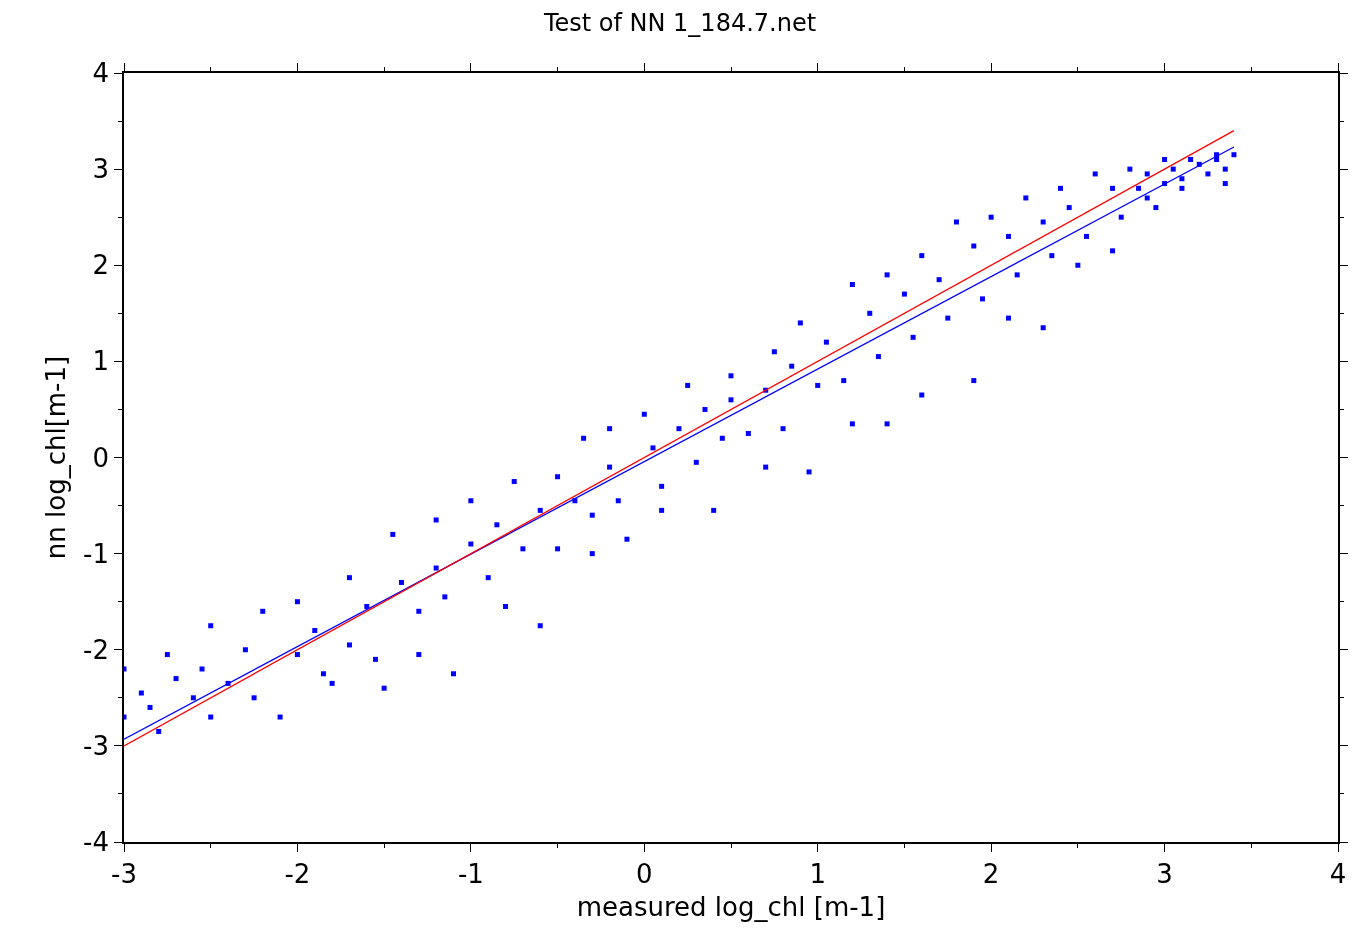 The image size is (1360, 950). What do you see at coordinates (817, 873) in the screenshot?
I see `x-tick-label: 1` at bounding box center [817, 873].